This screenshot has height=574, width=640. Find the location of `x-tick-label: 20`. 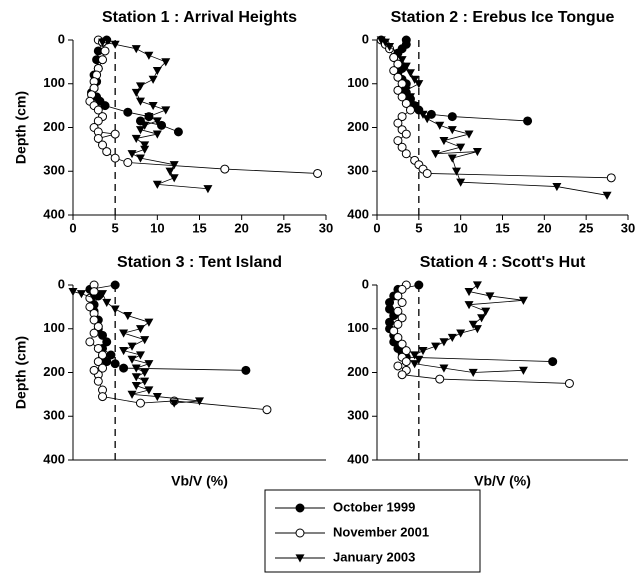

x-tick-label: 20 is located at coordinates (544, 227).